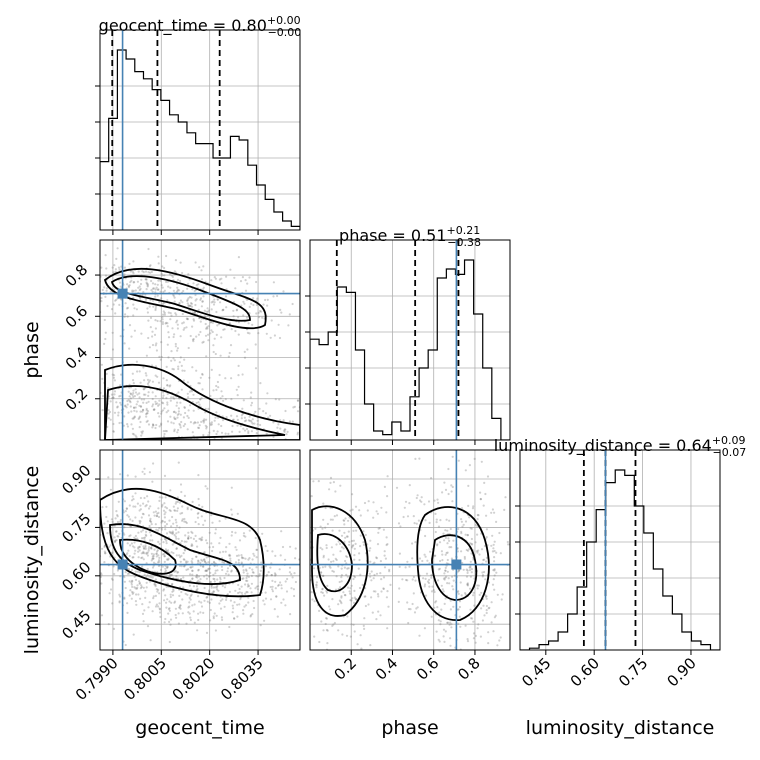  What do you see at coordinates (77, 276) in the screenshot?
I see `y-tick-label: 0.8` at bounding box center [77, 276].